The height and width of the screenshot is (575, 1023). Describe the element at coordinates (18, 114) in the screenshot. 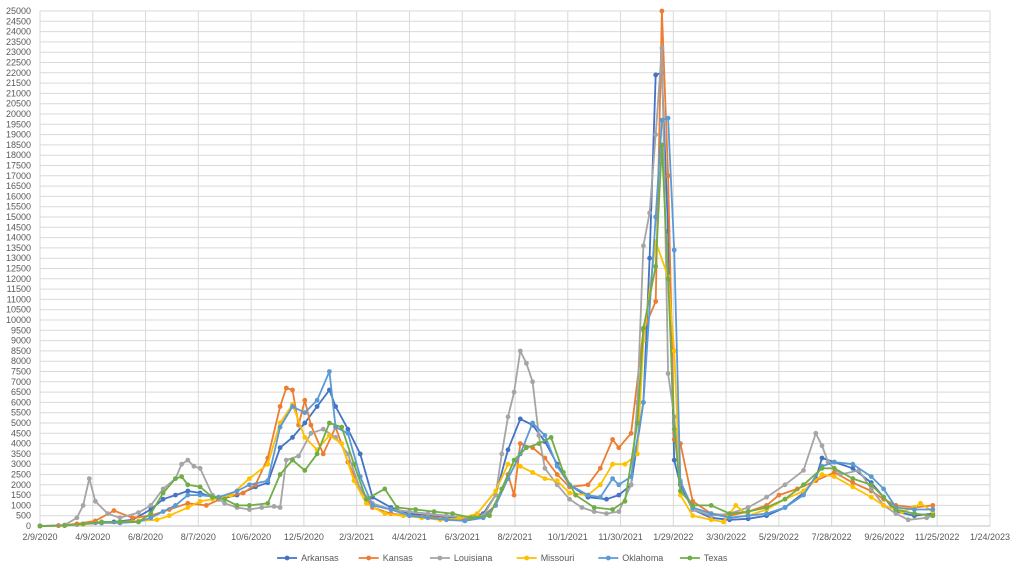

I see `y-tick-label: 20000` at that location.